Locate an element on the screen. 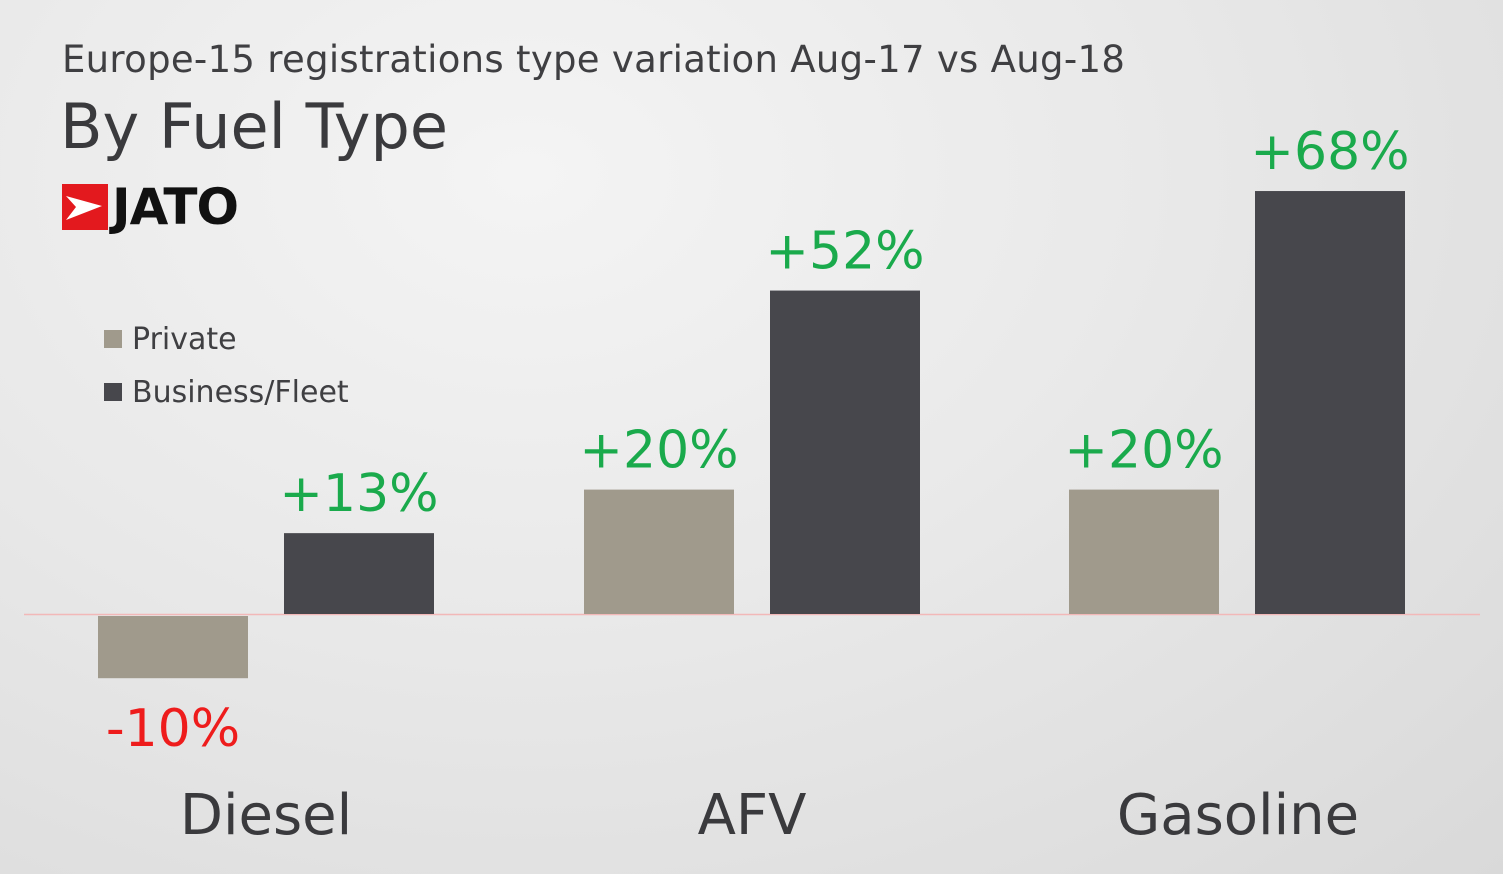  jato-logo: JATO is located at coordinates (150, 207).